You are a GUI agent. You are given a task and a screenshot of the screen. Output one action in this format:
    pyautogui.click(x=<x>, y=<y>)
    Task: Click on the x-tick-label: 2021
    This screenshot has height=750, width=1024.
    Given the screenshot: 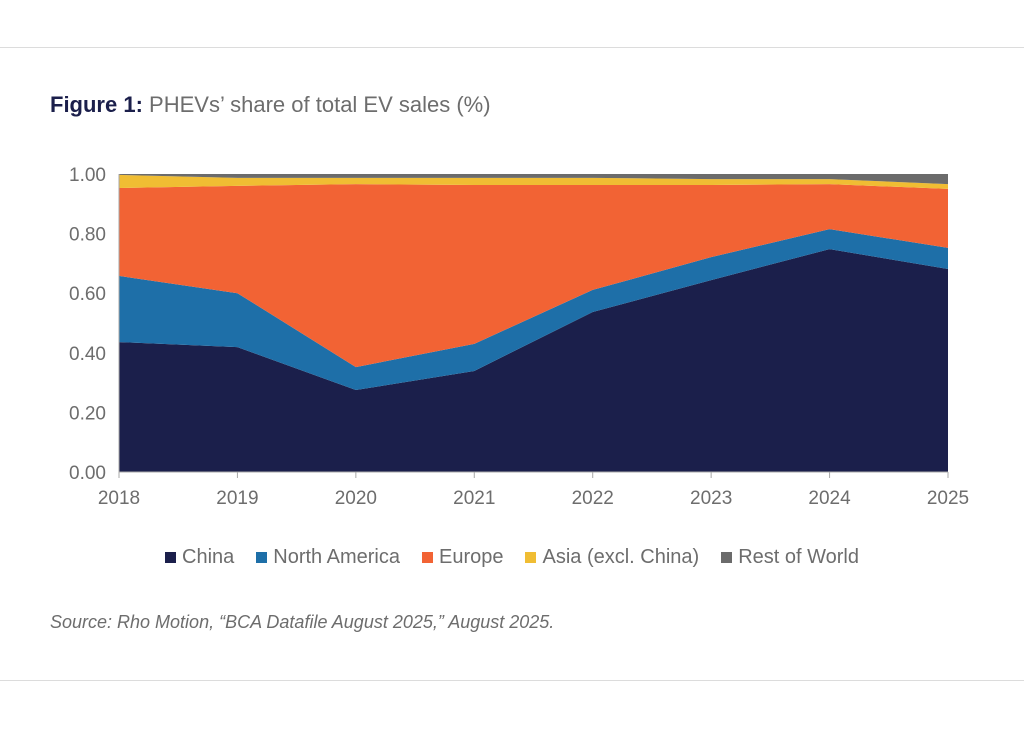 What is the action you would take?
    pyautogui.click(x=474, y=498)
    